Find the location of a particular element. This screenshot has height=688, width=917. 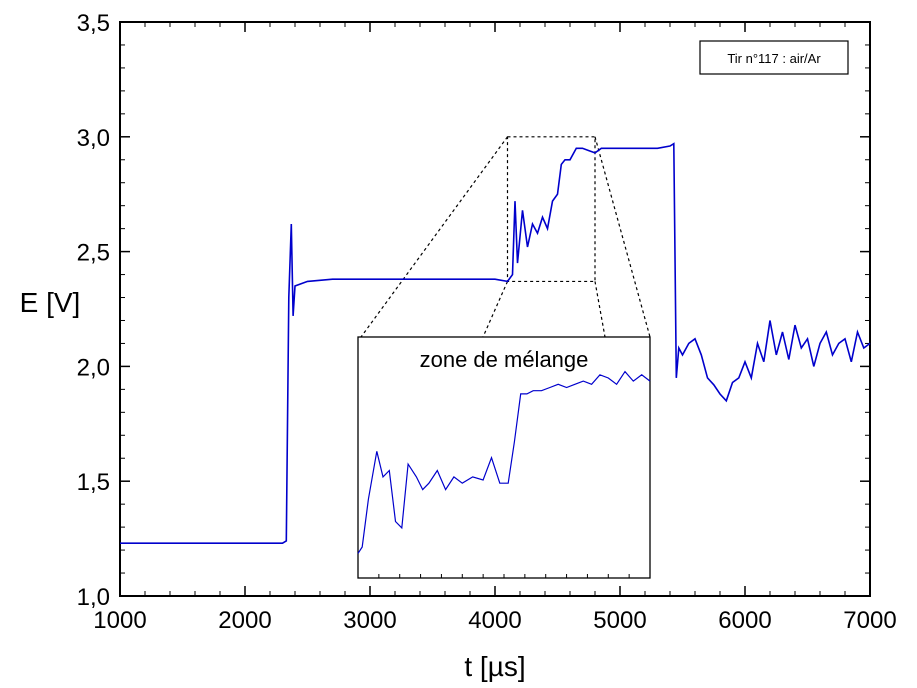

y-tick-label: 3,5 is located at coordinates (93, 23).